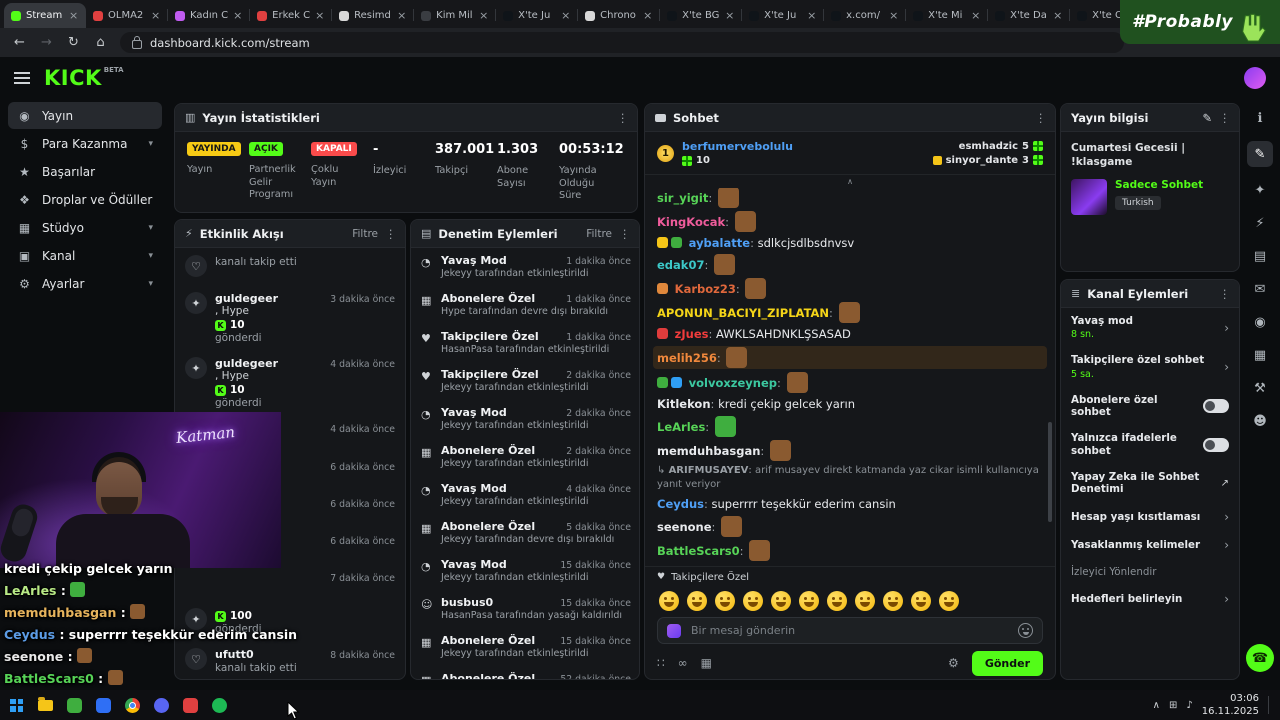 Image resolution: width=1280 pixels, height=720 pixels. What do you see at coordinates (1271, 705) in the screenshot?
I see `show-desktop-strip` at bounding box center [1271, 705].